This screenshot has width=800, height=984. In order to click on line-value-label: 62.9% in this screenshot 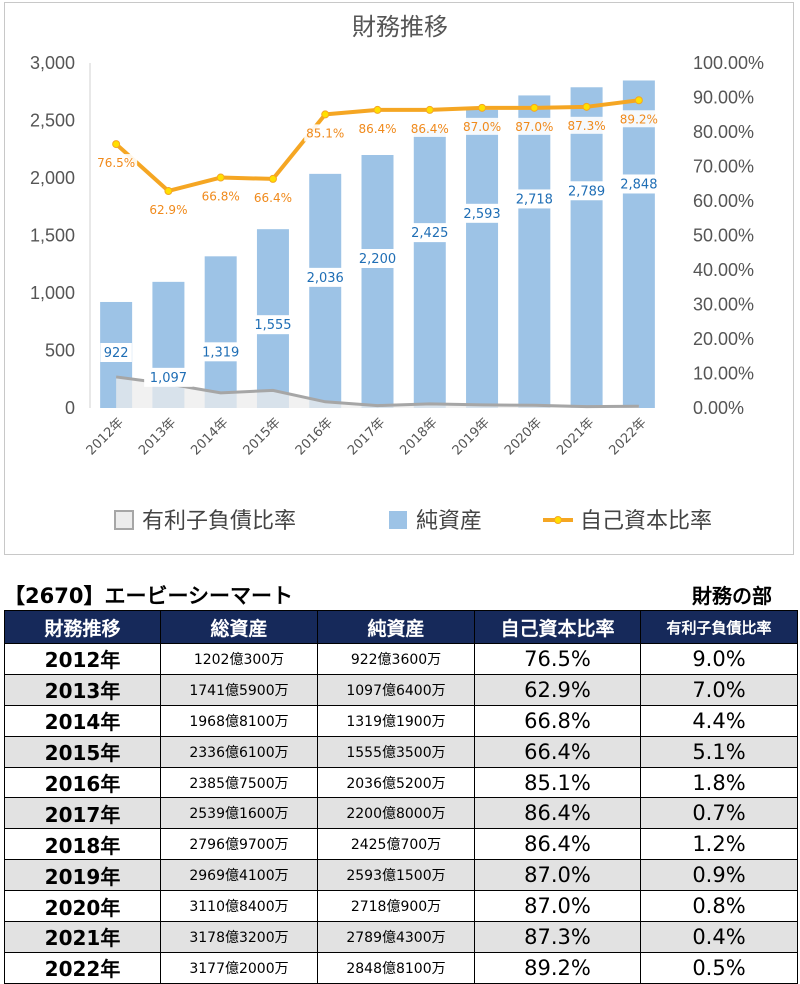, I will do `click(168, 210)`.